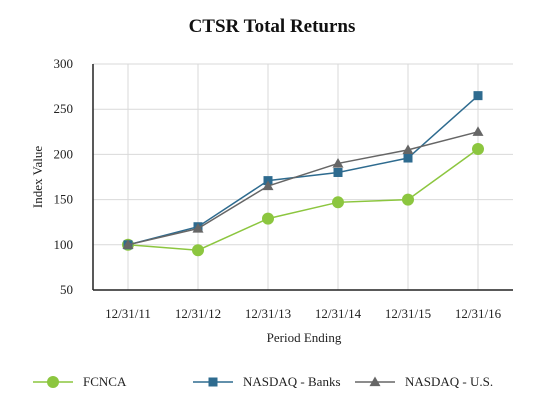 This screenshot has height=420, width=545. I want to click on y-tick-label: 50, so click(66, 289).